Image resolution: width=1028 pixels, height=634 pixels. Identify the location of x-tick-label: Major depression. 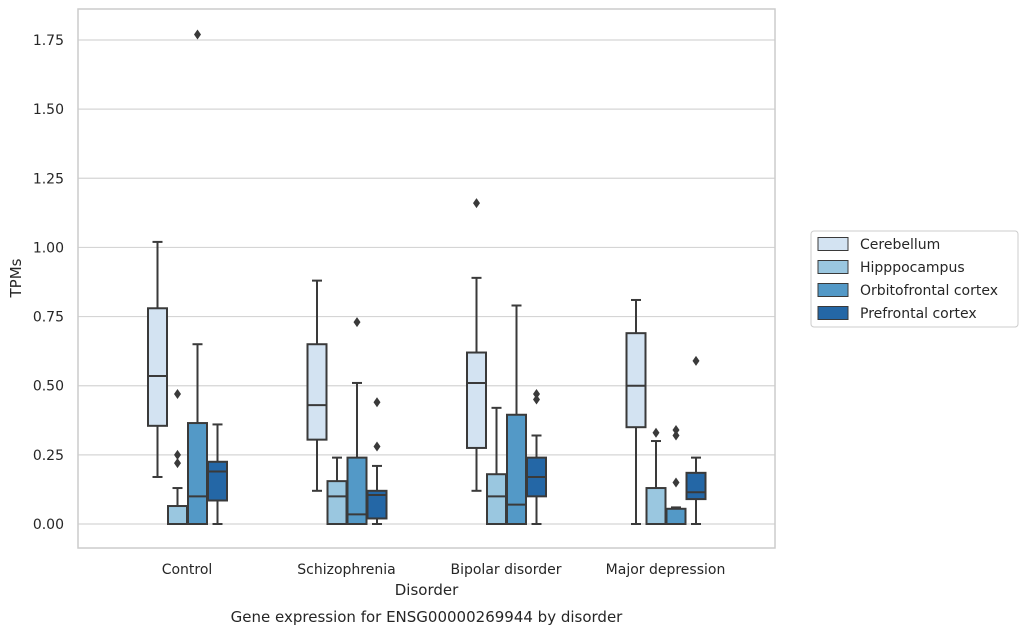
(666, 570).